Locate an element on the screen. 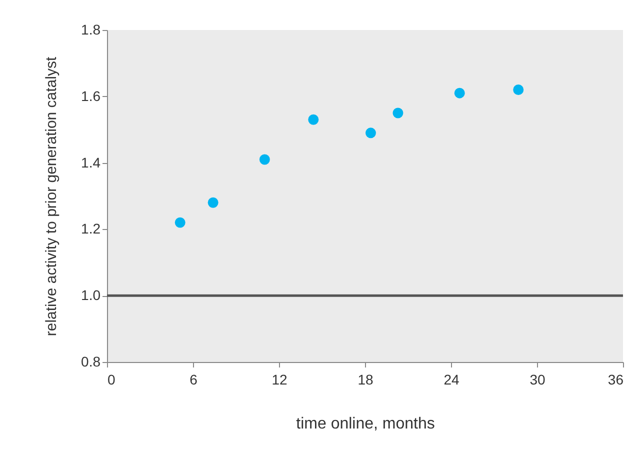  x-tick-label: 12 is located at coordinates (280, 380).